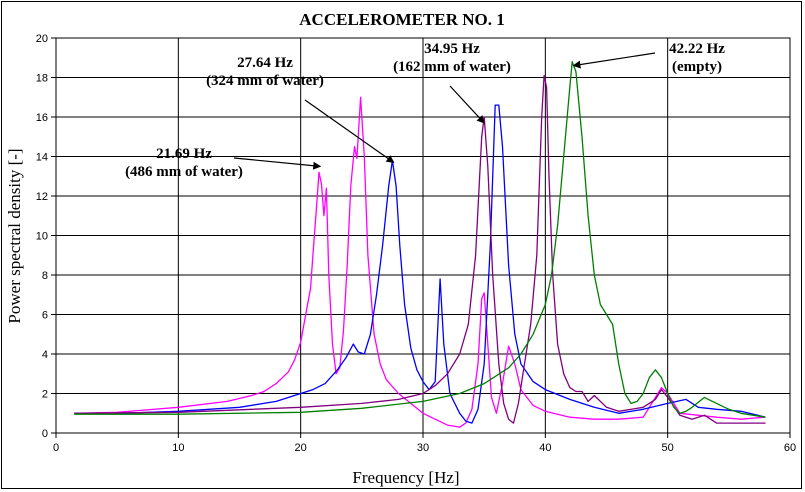  What do you see at coordinates (184, 172) in the screenshot?
I see `annotation-line: (486 mm of water)` at bounding box center [184, 172].